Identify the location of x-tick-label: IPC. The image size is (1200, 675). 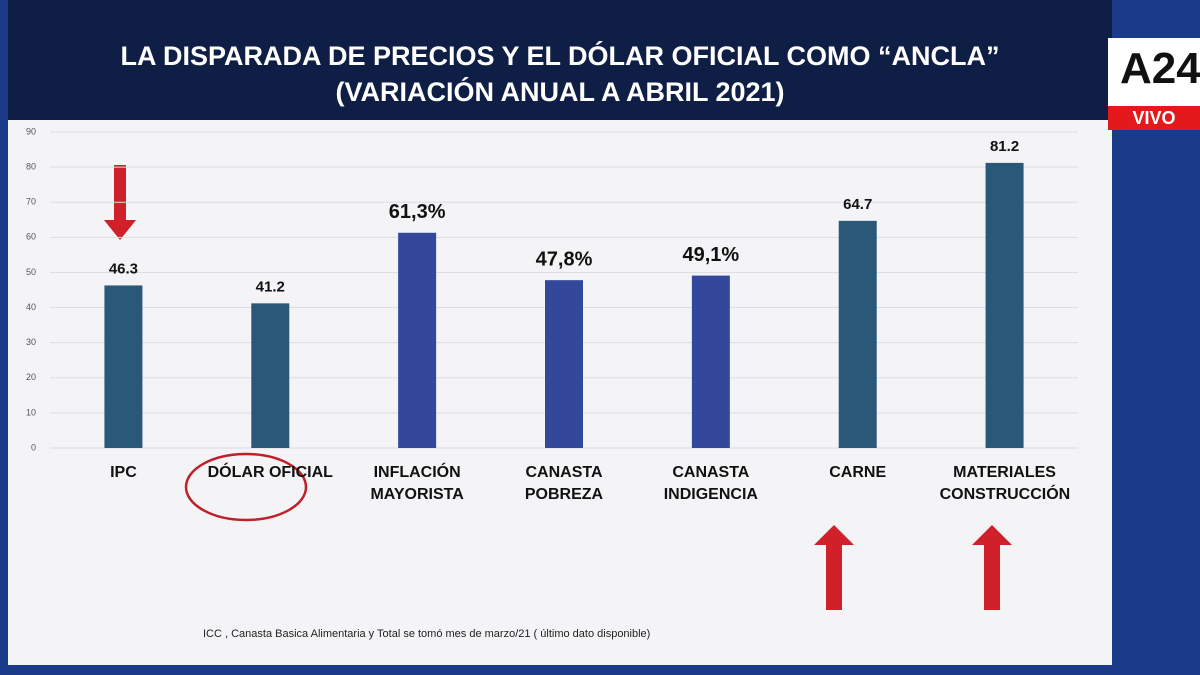
(123, 472).